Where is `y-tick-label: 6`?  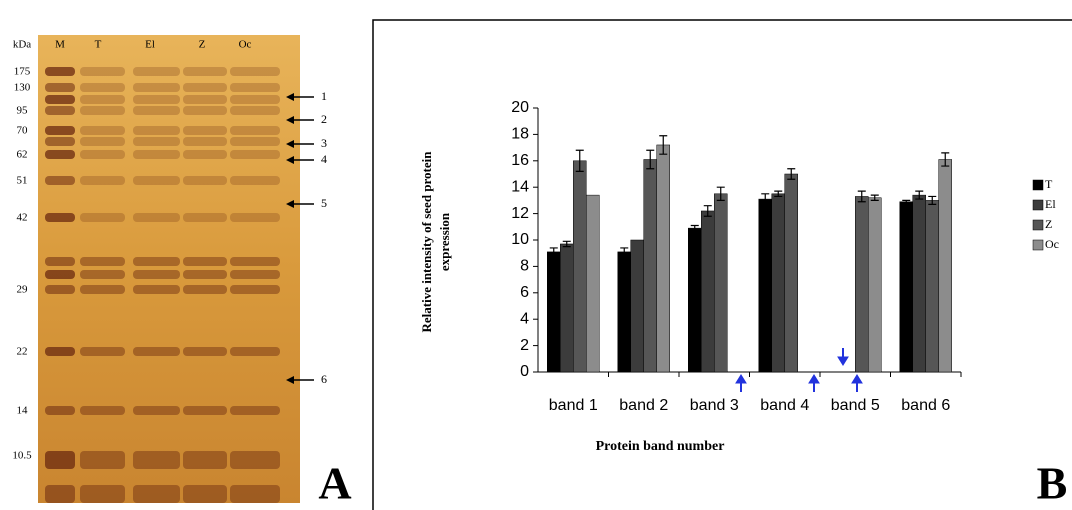
y-tick-label: 6 is located at coordinates (524, 292).